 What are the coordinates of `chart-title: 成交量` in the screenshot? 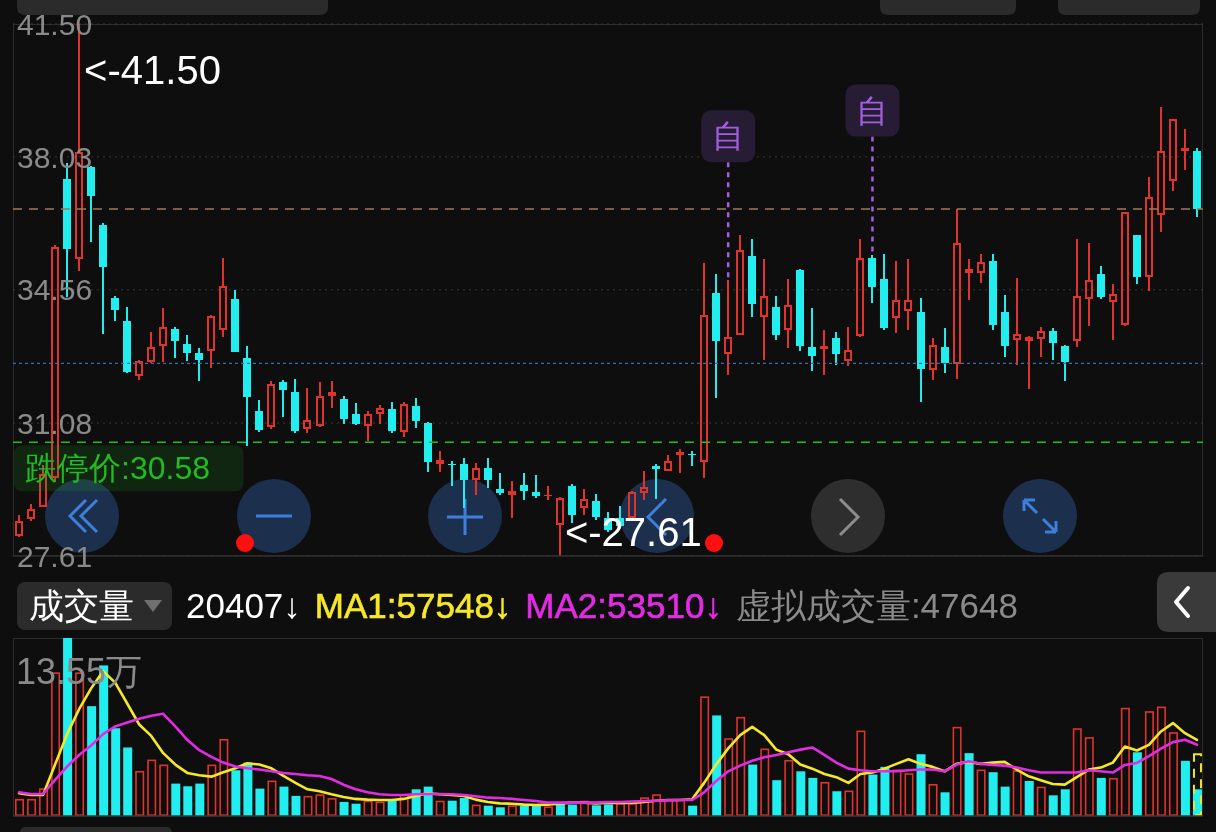 It's located at (81, 605).